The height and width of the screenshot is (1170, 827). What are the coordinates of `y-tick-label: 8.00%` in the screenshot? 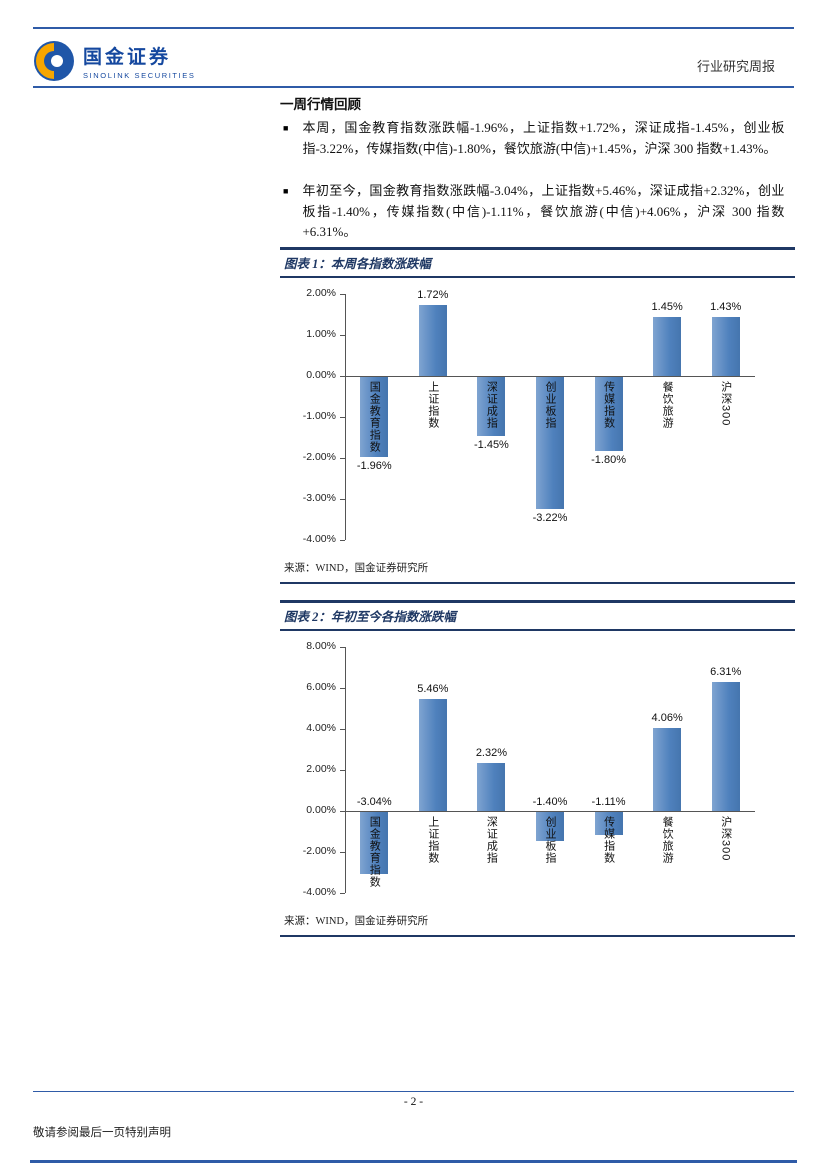 It's located at (321, 646).